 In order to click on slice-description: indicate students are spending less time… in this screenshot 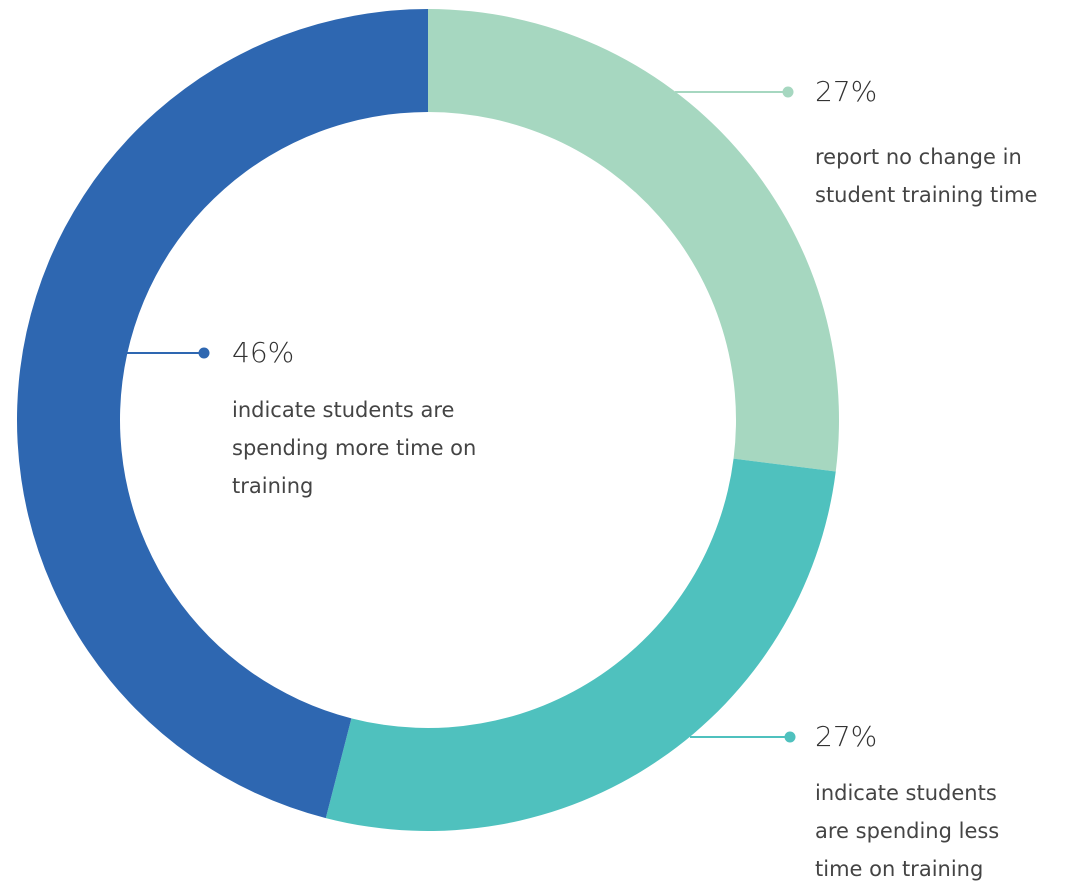, I will do `click(907, 831)`.